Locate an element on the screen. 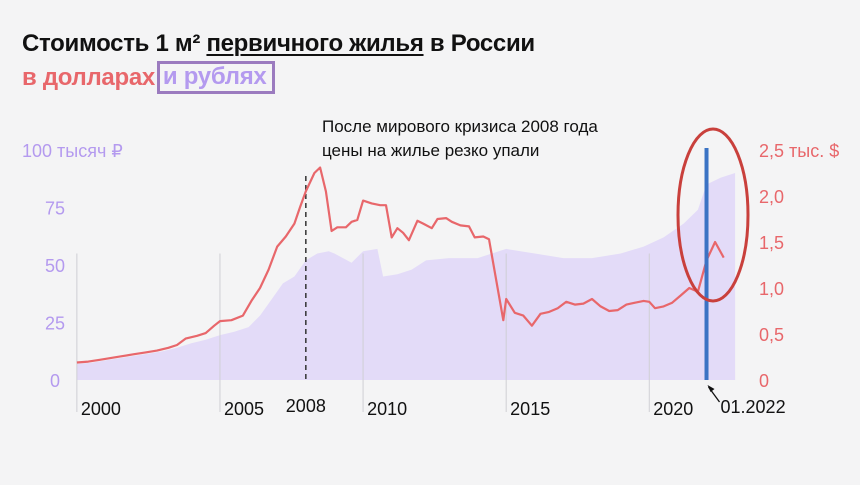 This screenshot has width=860, height=485. title-part2: первичного жилья is located at coordinates (315, 43).